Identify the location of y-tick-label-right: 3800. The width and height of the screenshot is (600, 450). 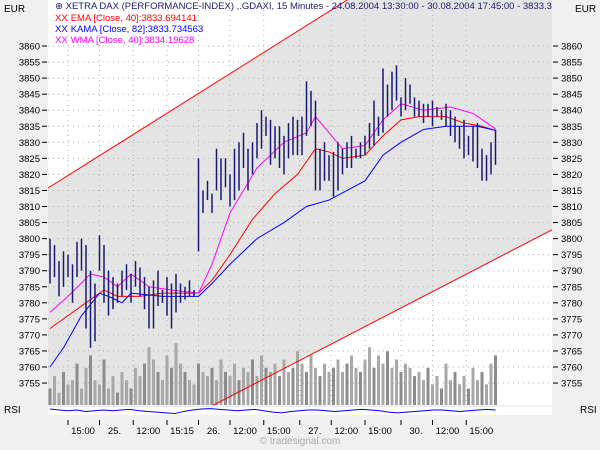
(571, 239).